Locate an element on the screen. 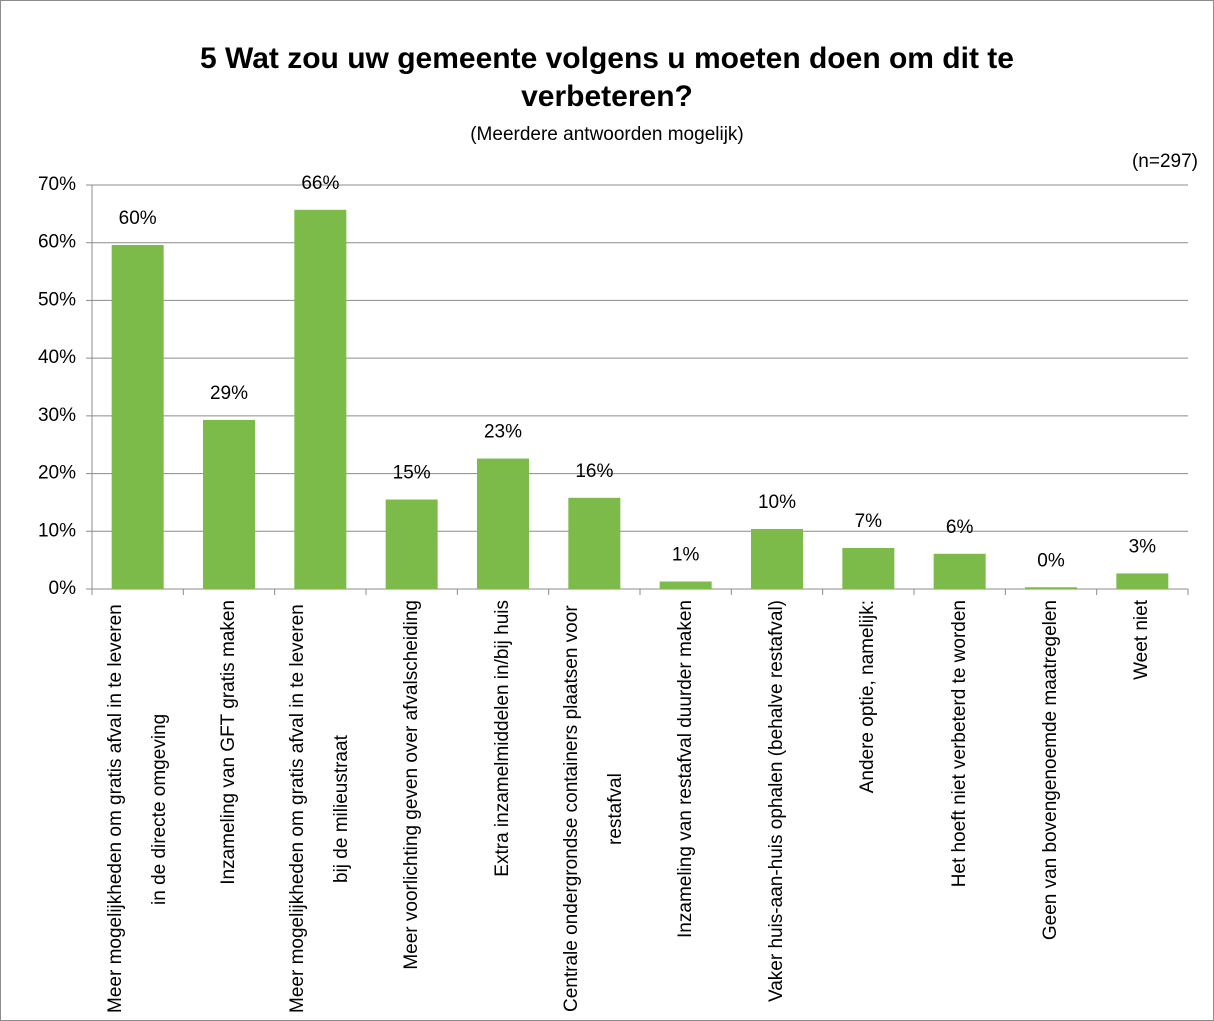  y-tick-label: 70% is located at coordinates (57, 184).